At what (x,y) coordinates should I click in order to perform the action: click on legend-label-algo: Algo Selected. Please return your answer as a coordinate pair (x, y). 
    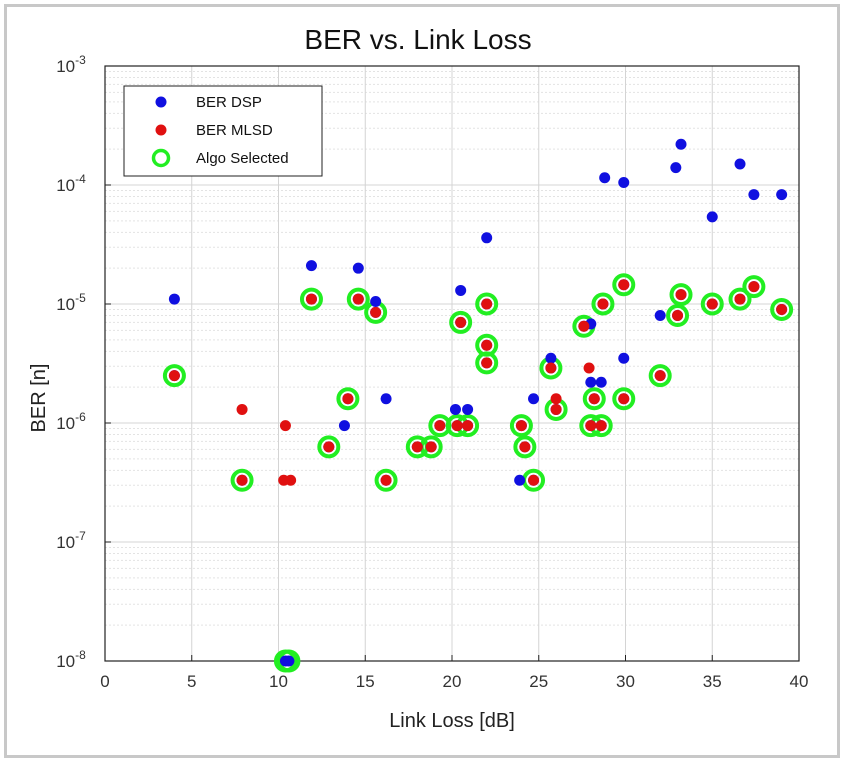
    Looking at the image, I should click on (242, 158).